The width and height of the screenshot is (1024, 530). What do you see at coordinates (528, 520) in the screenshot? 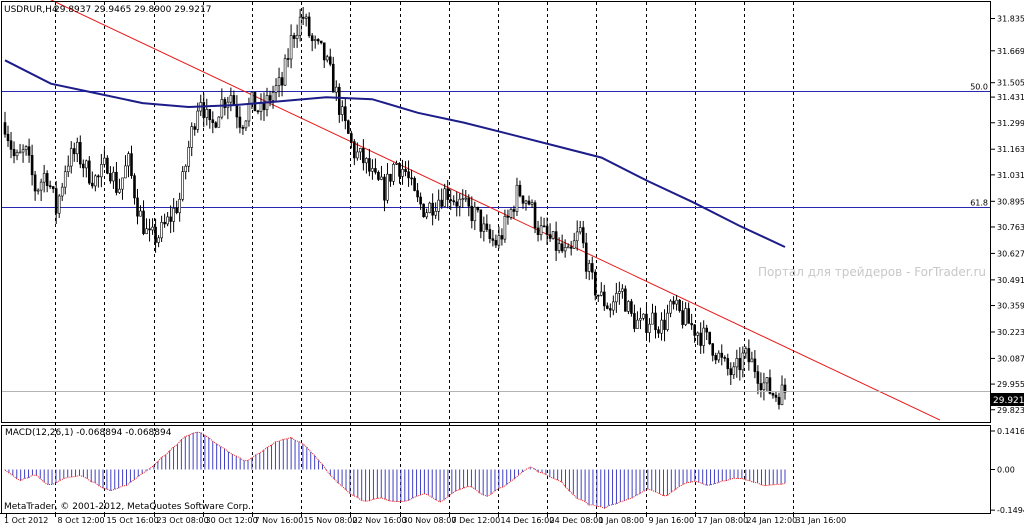
I see `time-tick-label: 14 Dec 16:00` at bounding box center [528, 520].